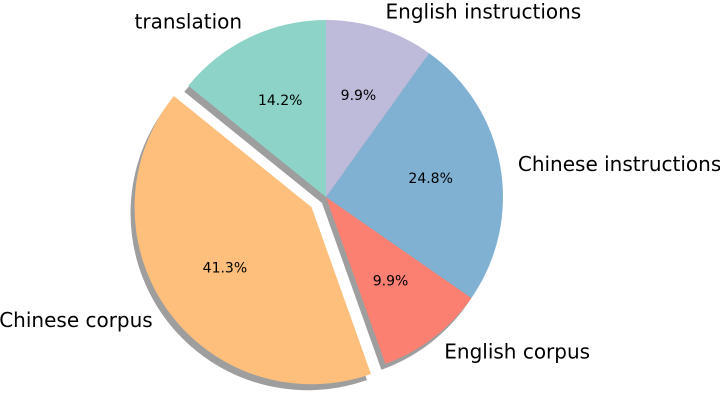  I want to click on pct-label-english-corpus: 9.9%, so click(391, 281).